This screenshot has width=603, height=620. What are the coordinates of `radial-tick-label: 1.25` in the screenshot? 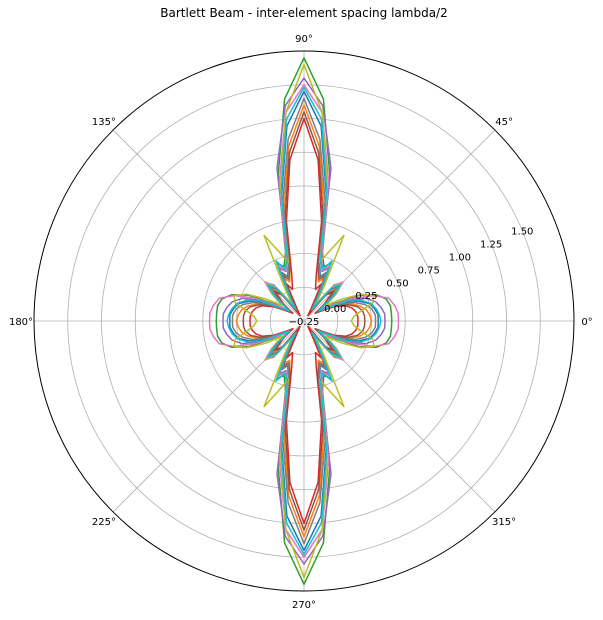 It's located at (491, 245).